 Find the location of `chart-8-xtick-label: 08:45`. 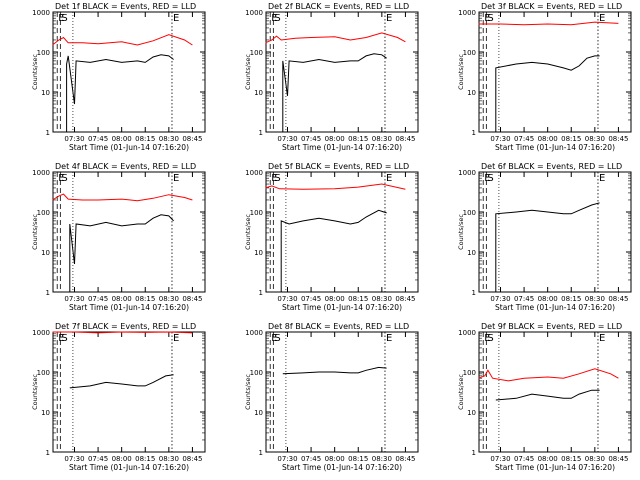

chart-8-xtick-label: 08:45 is located at coordinates (405, 459).